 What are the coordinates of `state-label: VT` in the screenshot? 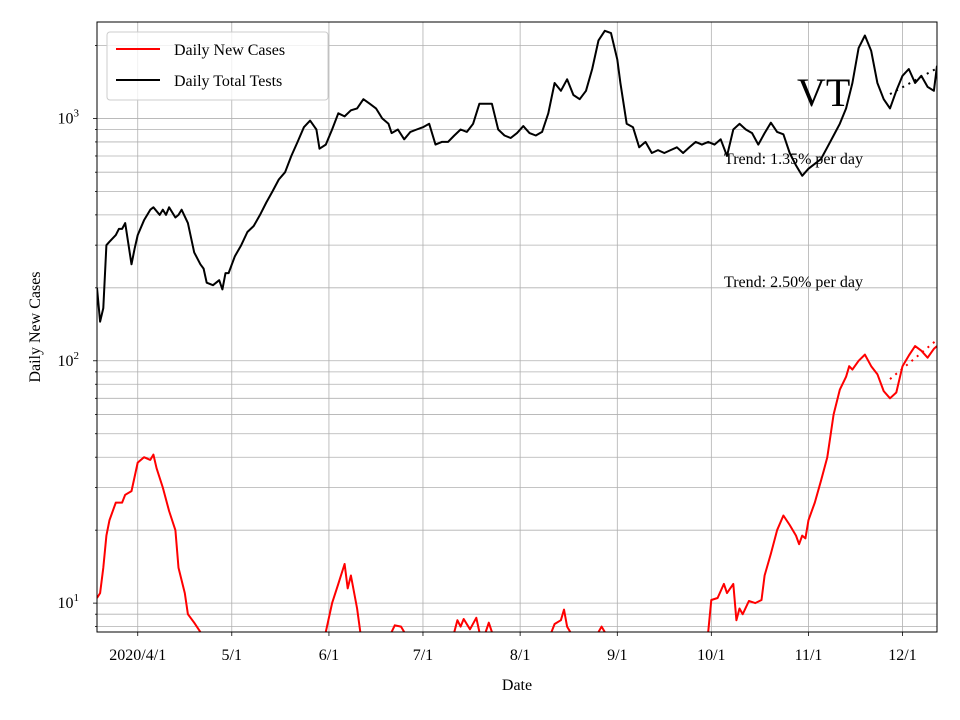 It's located at (823, 92).